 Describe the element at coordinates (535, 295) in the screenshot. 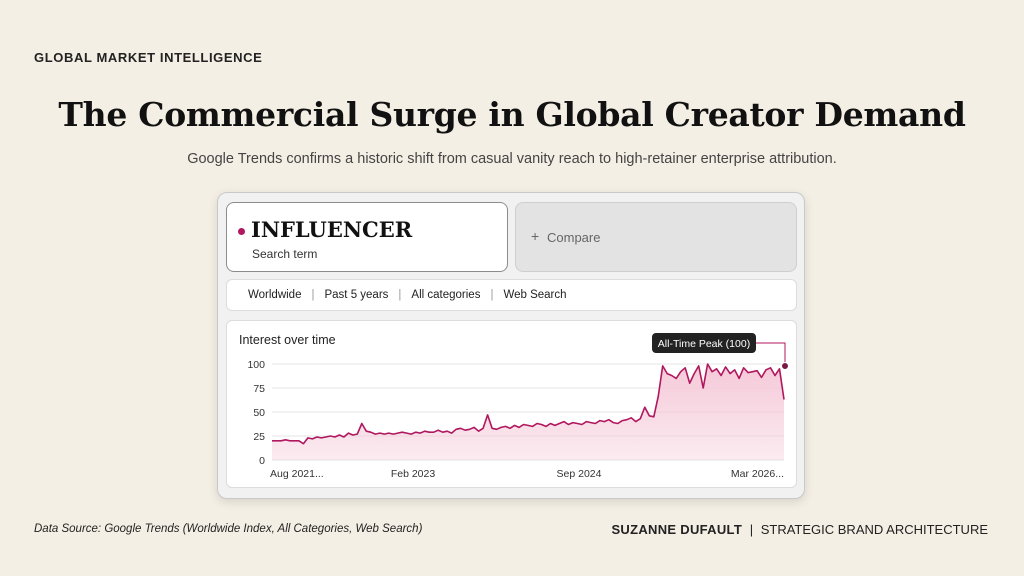

I see `filter-search-type: Web Search` at that location.